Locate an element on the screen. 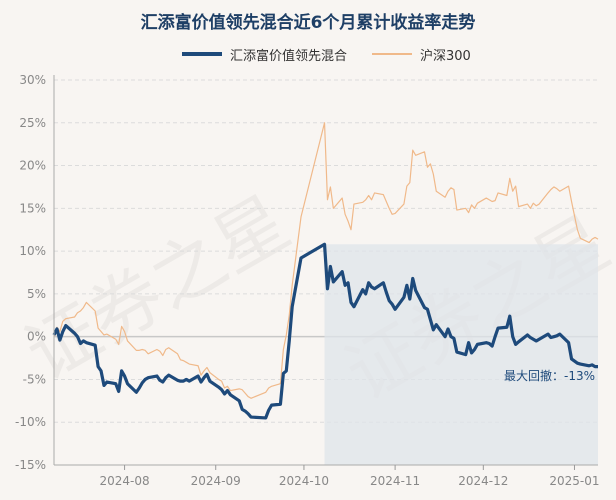  x-tick-label: 2024-10 is located at coordinates (304, 481).